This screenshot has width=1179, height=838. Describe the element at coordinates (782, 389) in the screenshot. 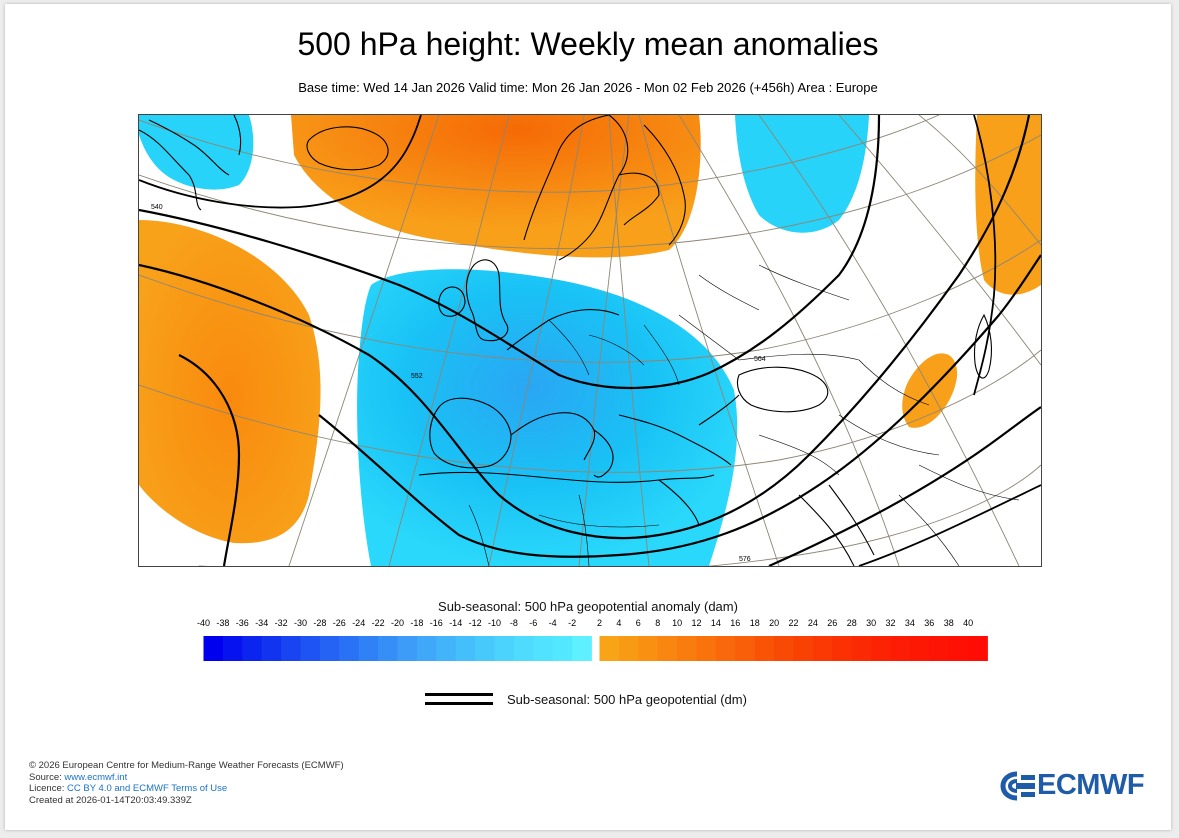

I see `black-sea-coast` at that location.